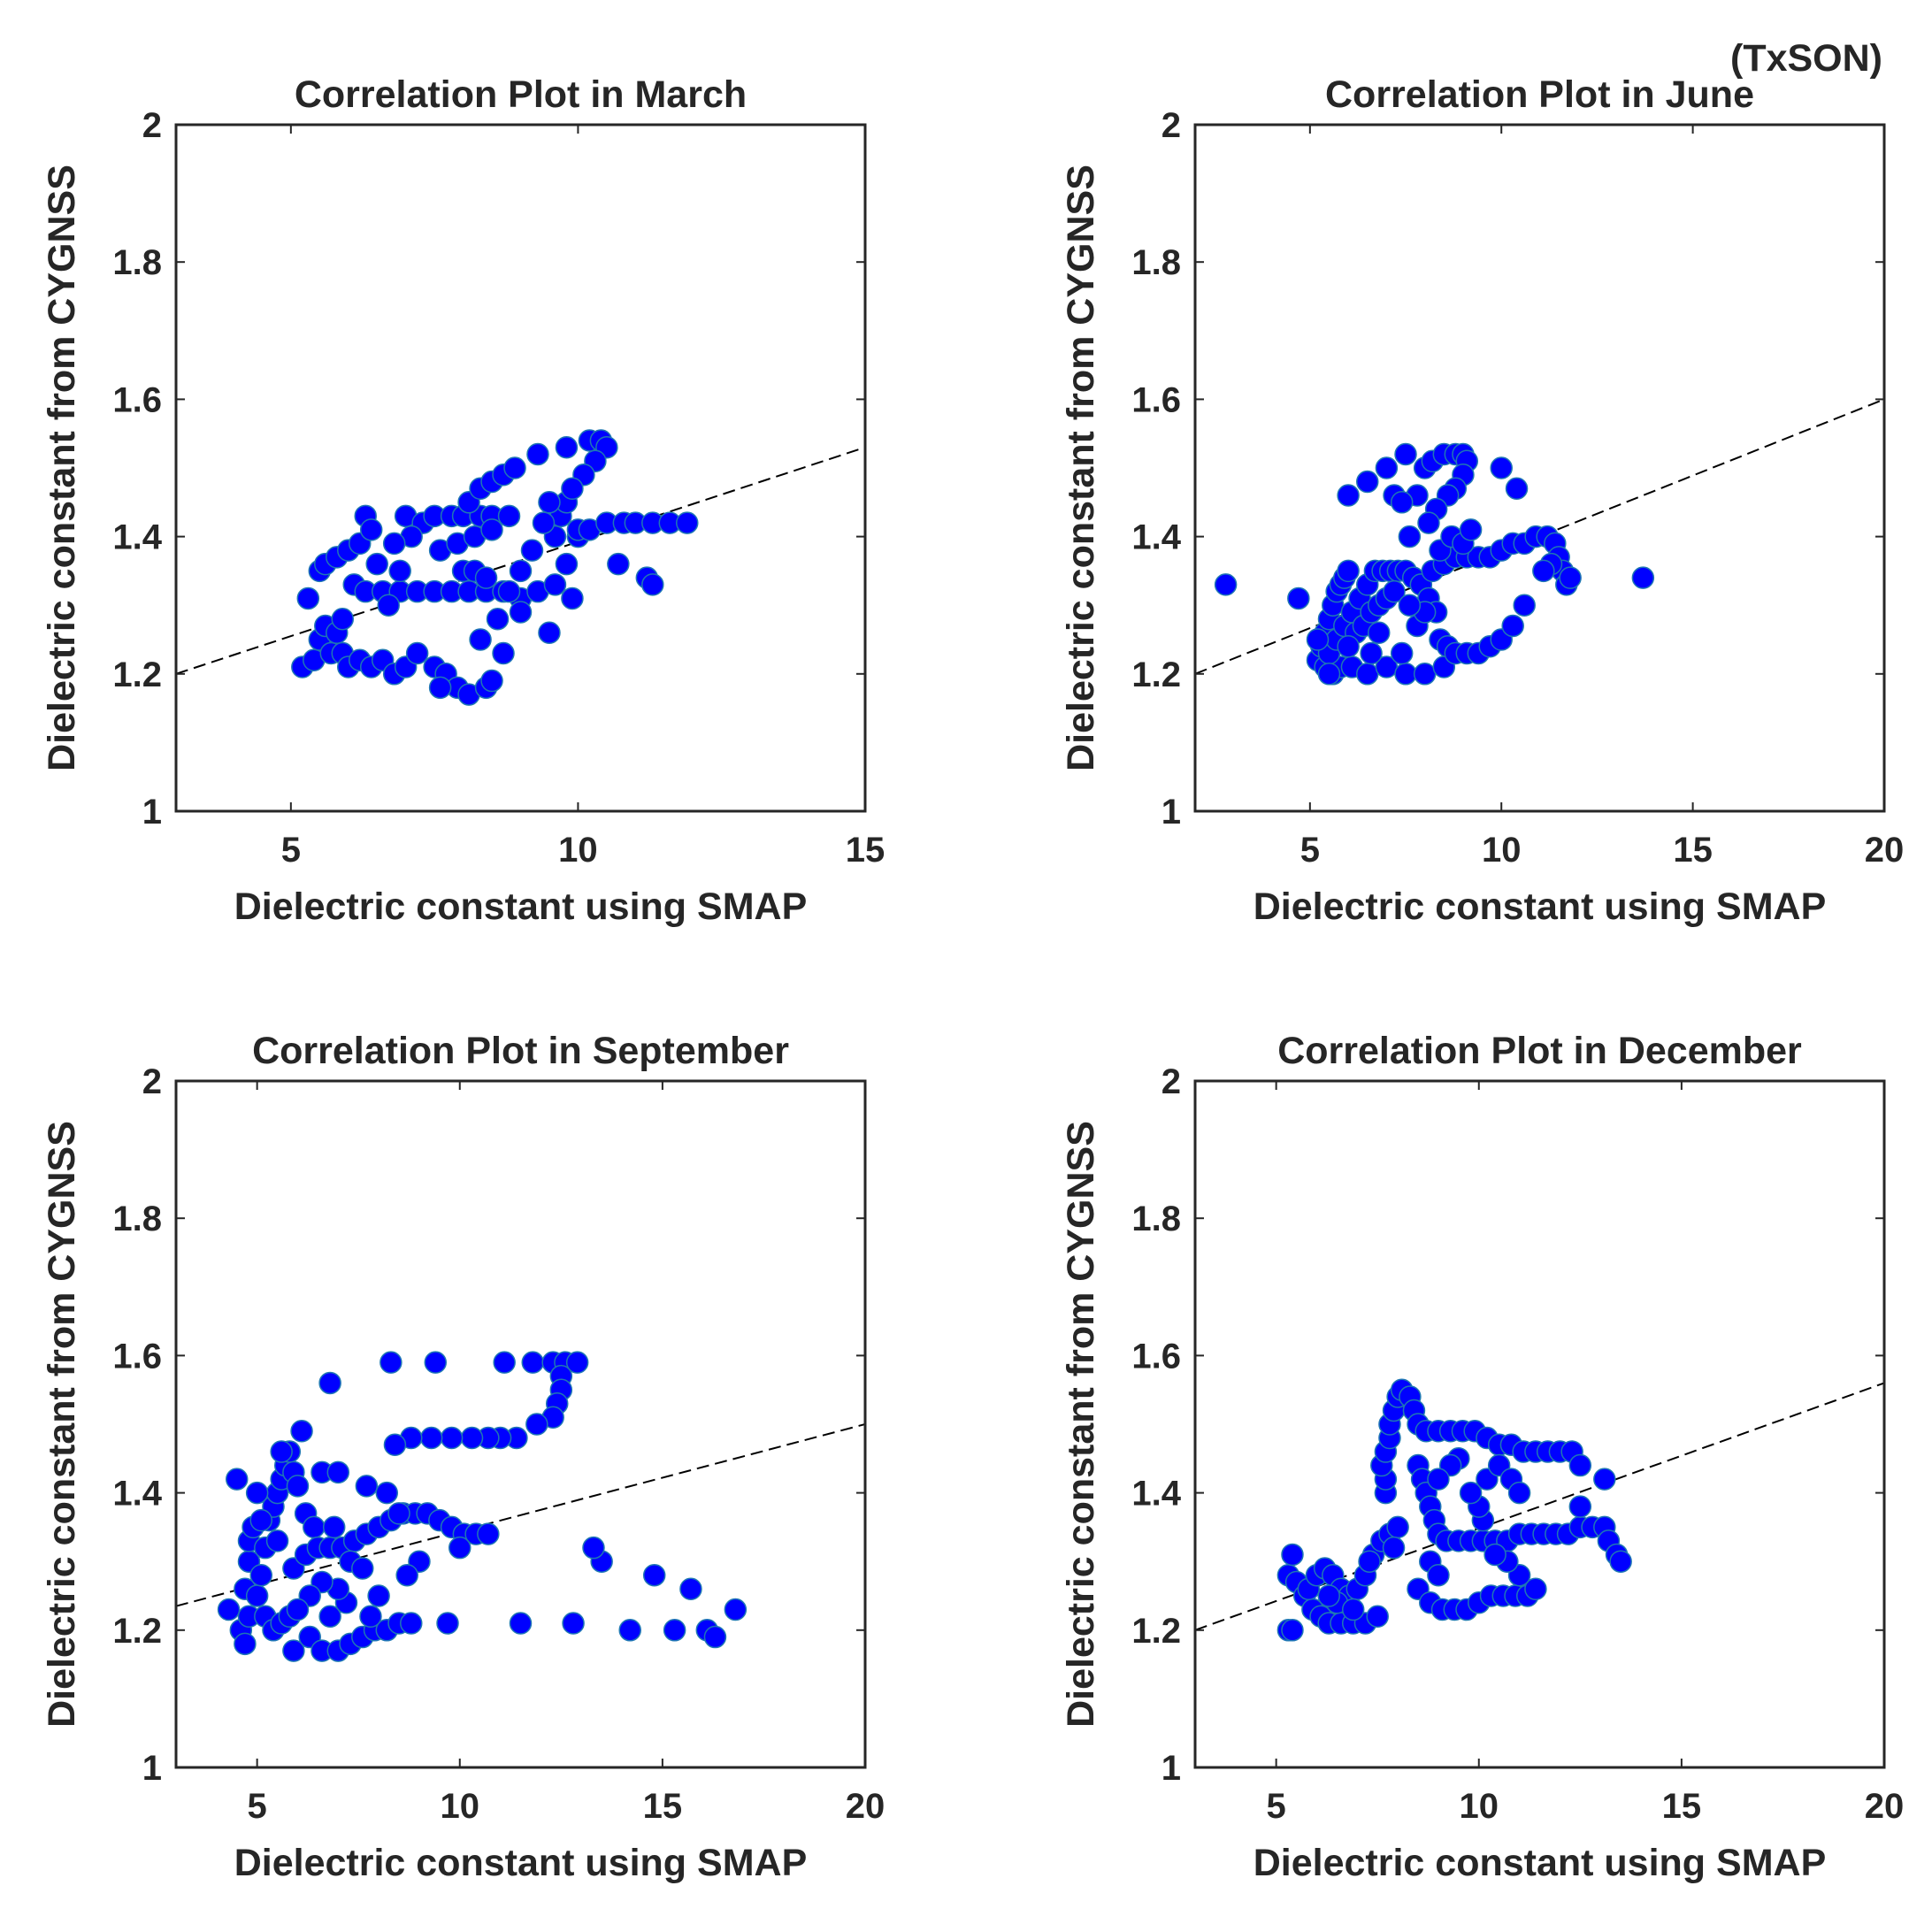  What do you see at coordinates (520, 1424) in the screenshot?
I see `plot-frame-september` at bounding box center [520, 1424].